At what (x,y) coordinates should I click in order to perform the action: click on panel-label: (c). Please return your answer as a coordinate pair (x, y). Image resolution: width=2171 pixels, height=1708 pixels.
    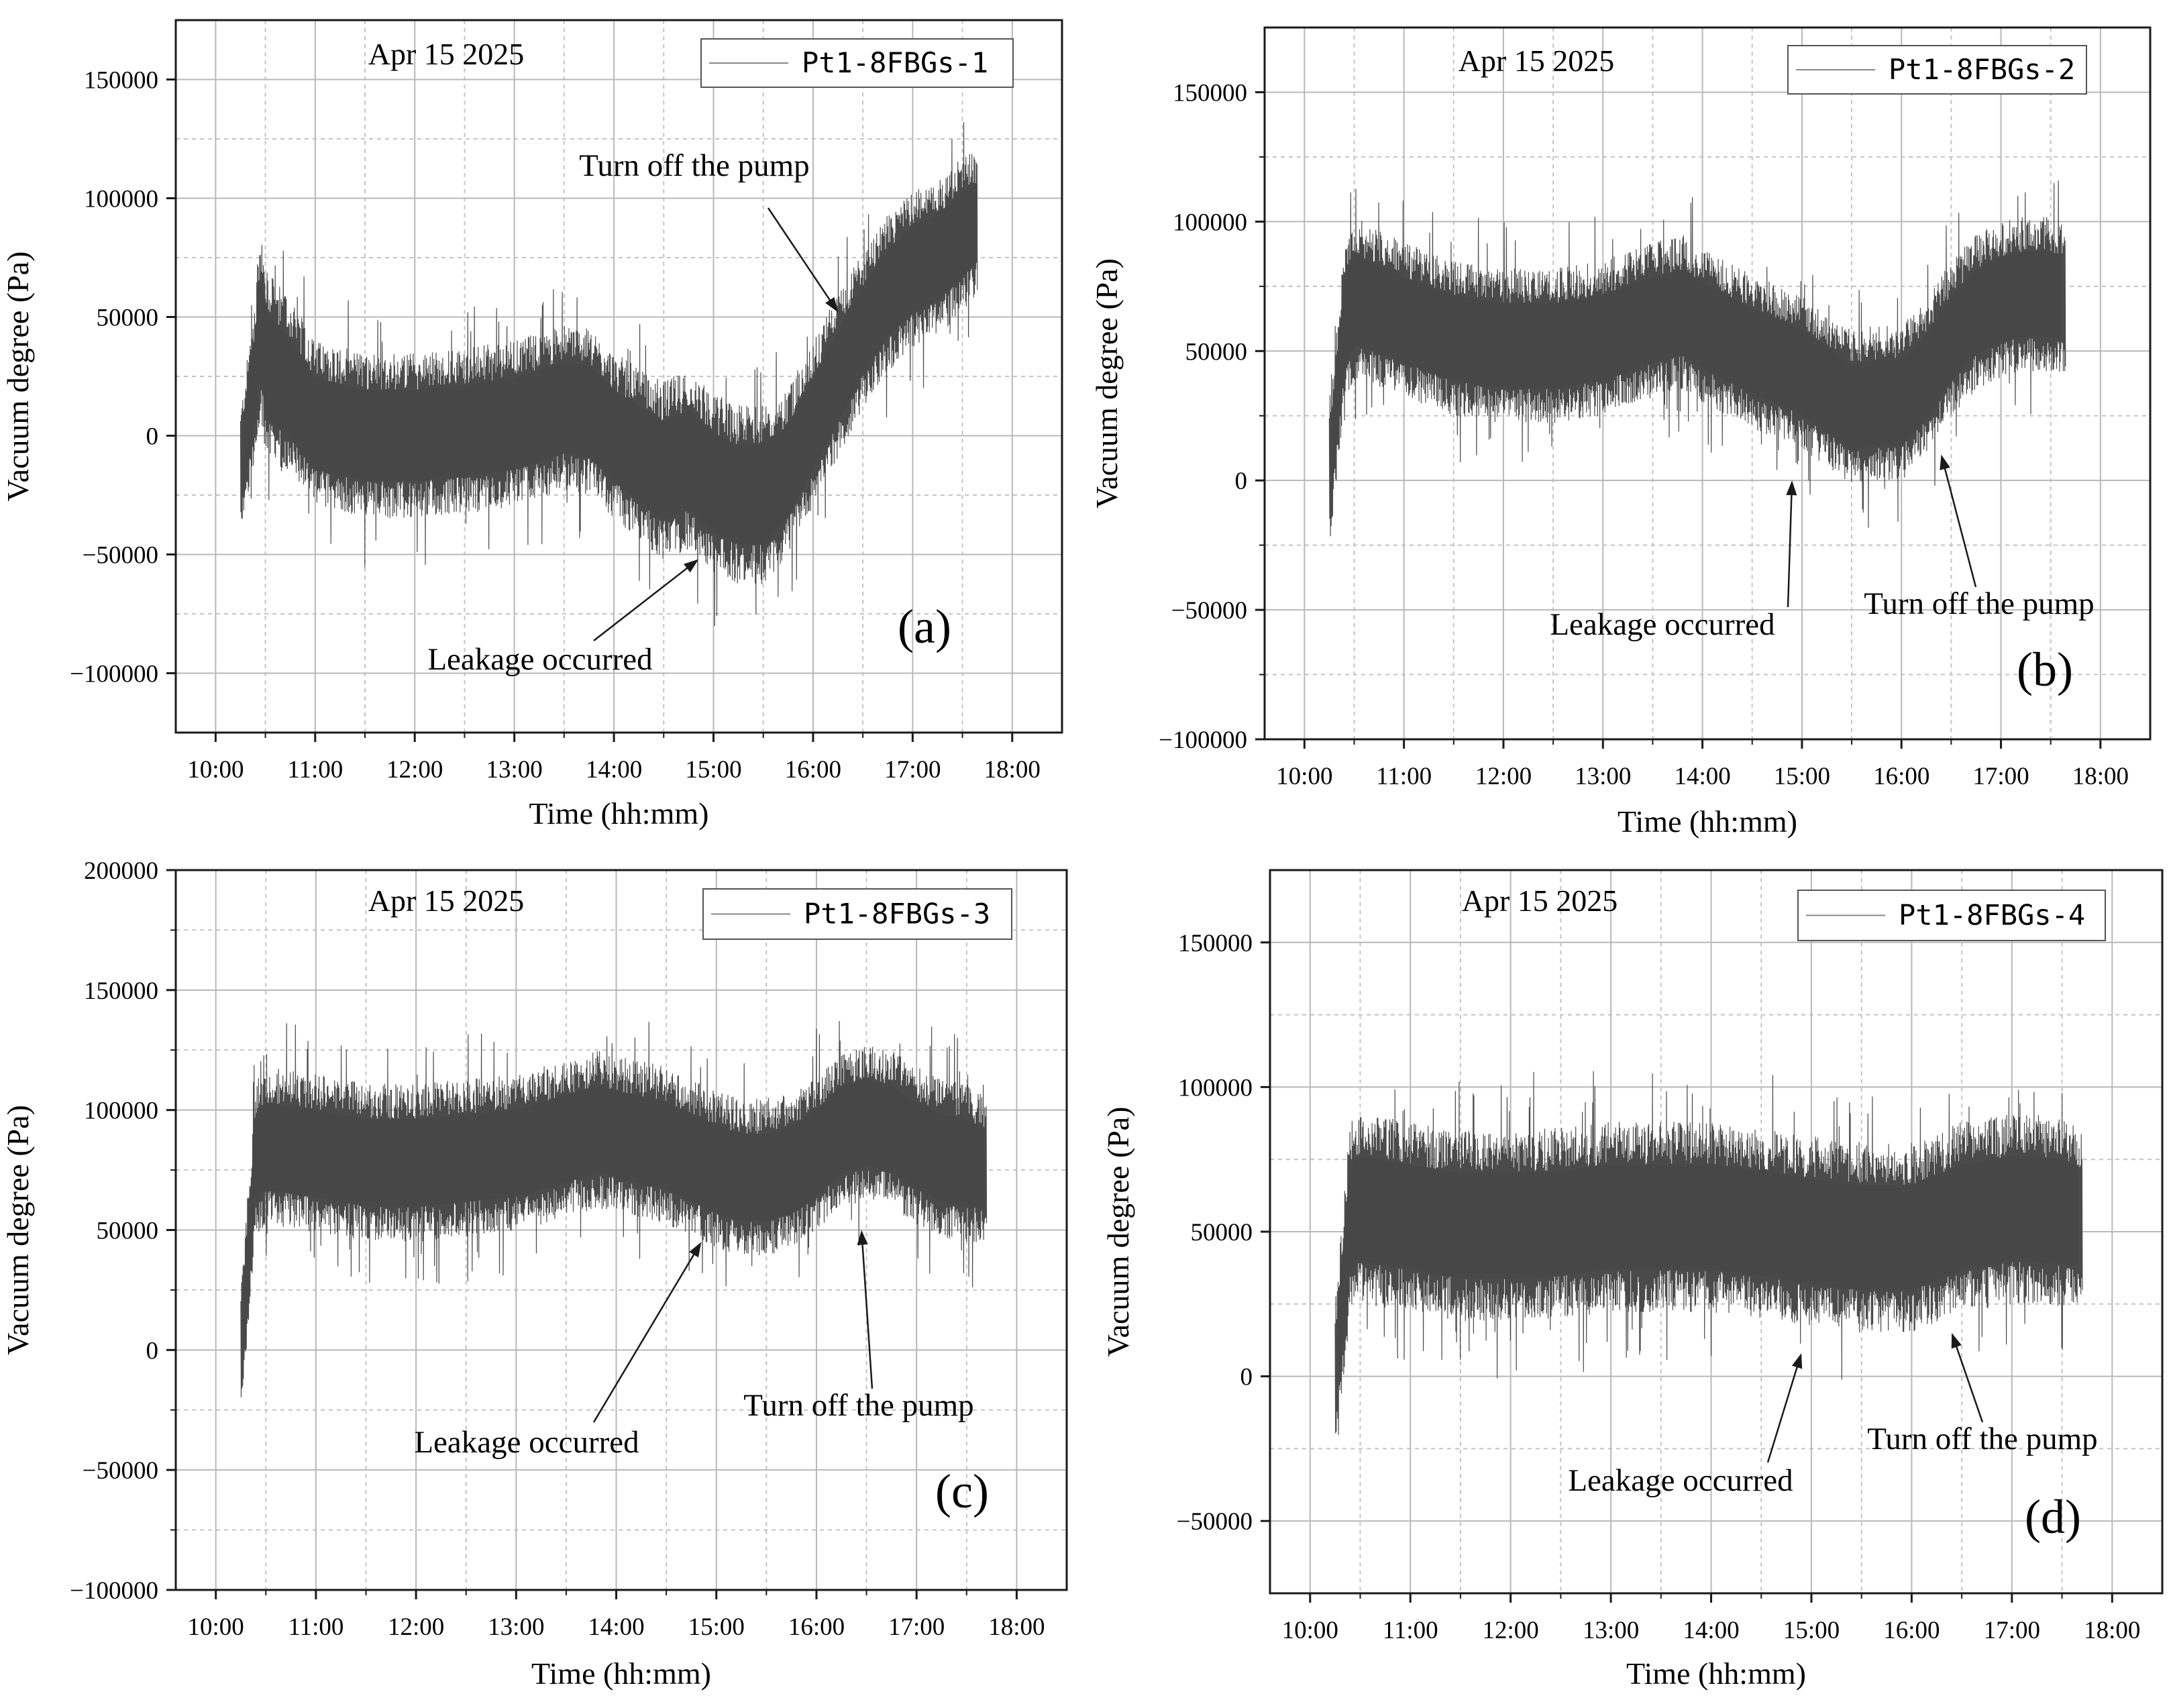
    Looking at the image, I should click on (962, 1491).